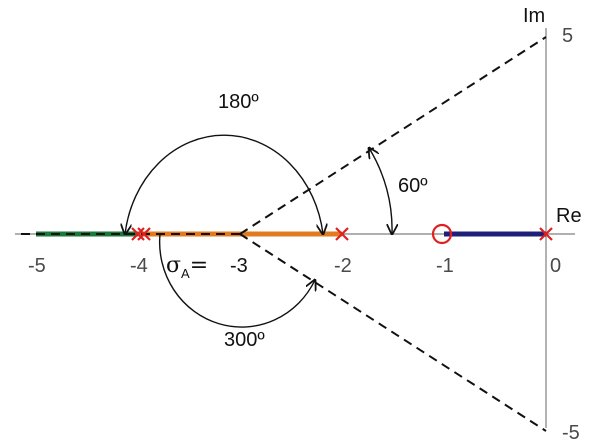  I want to click on real-tick-label: -2, so click(343, 266).